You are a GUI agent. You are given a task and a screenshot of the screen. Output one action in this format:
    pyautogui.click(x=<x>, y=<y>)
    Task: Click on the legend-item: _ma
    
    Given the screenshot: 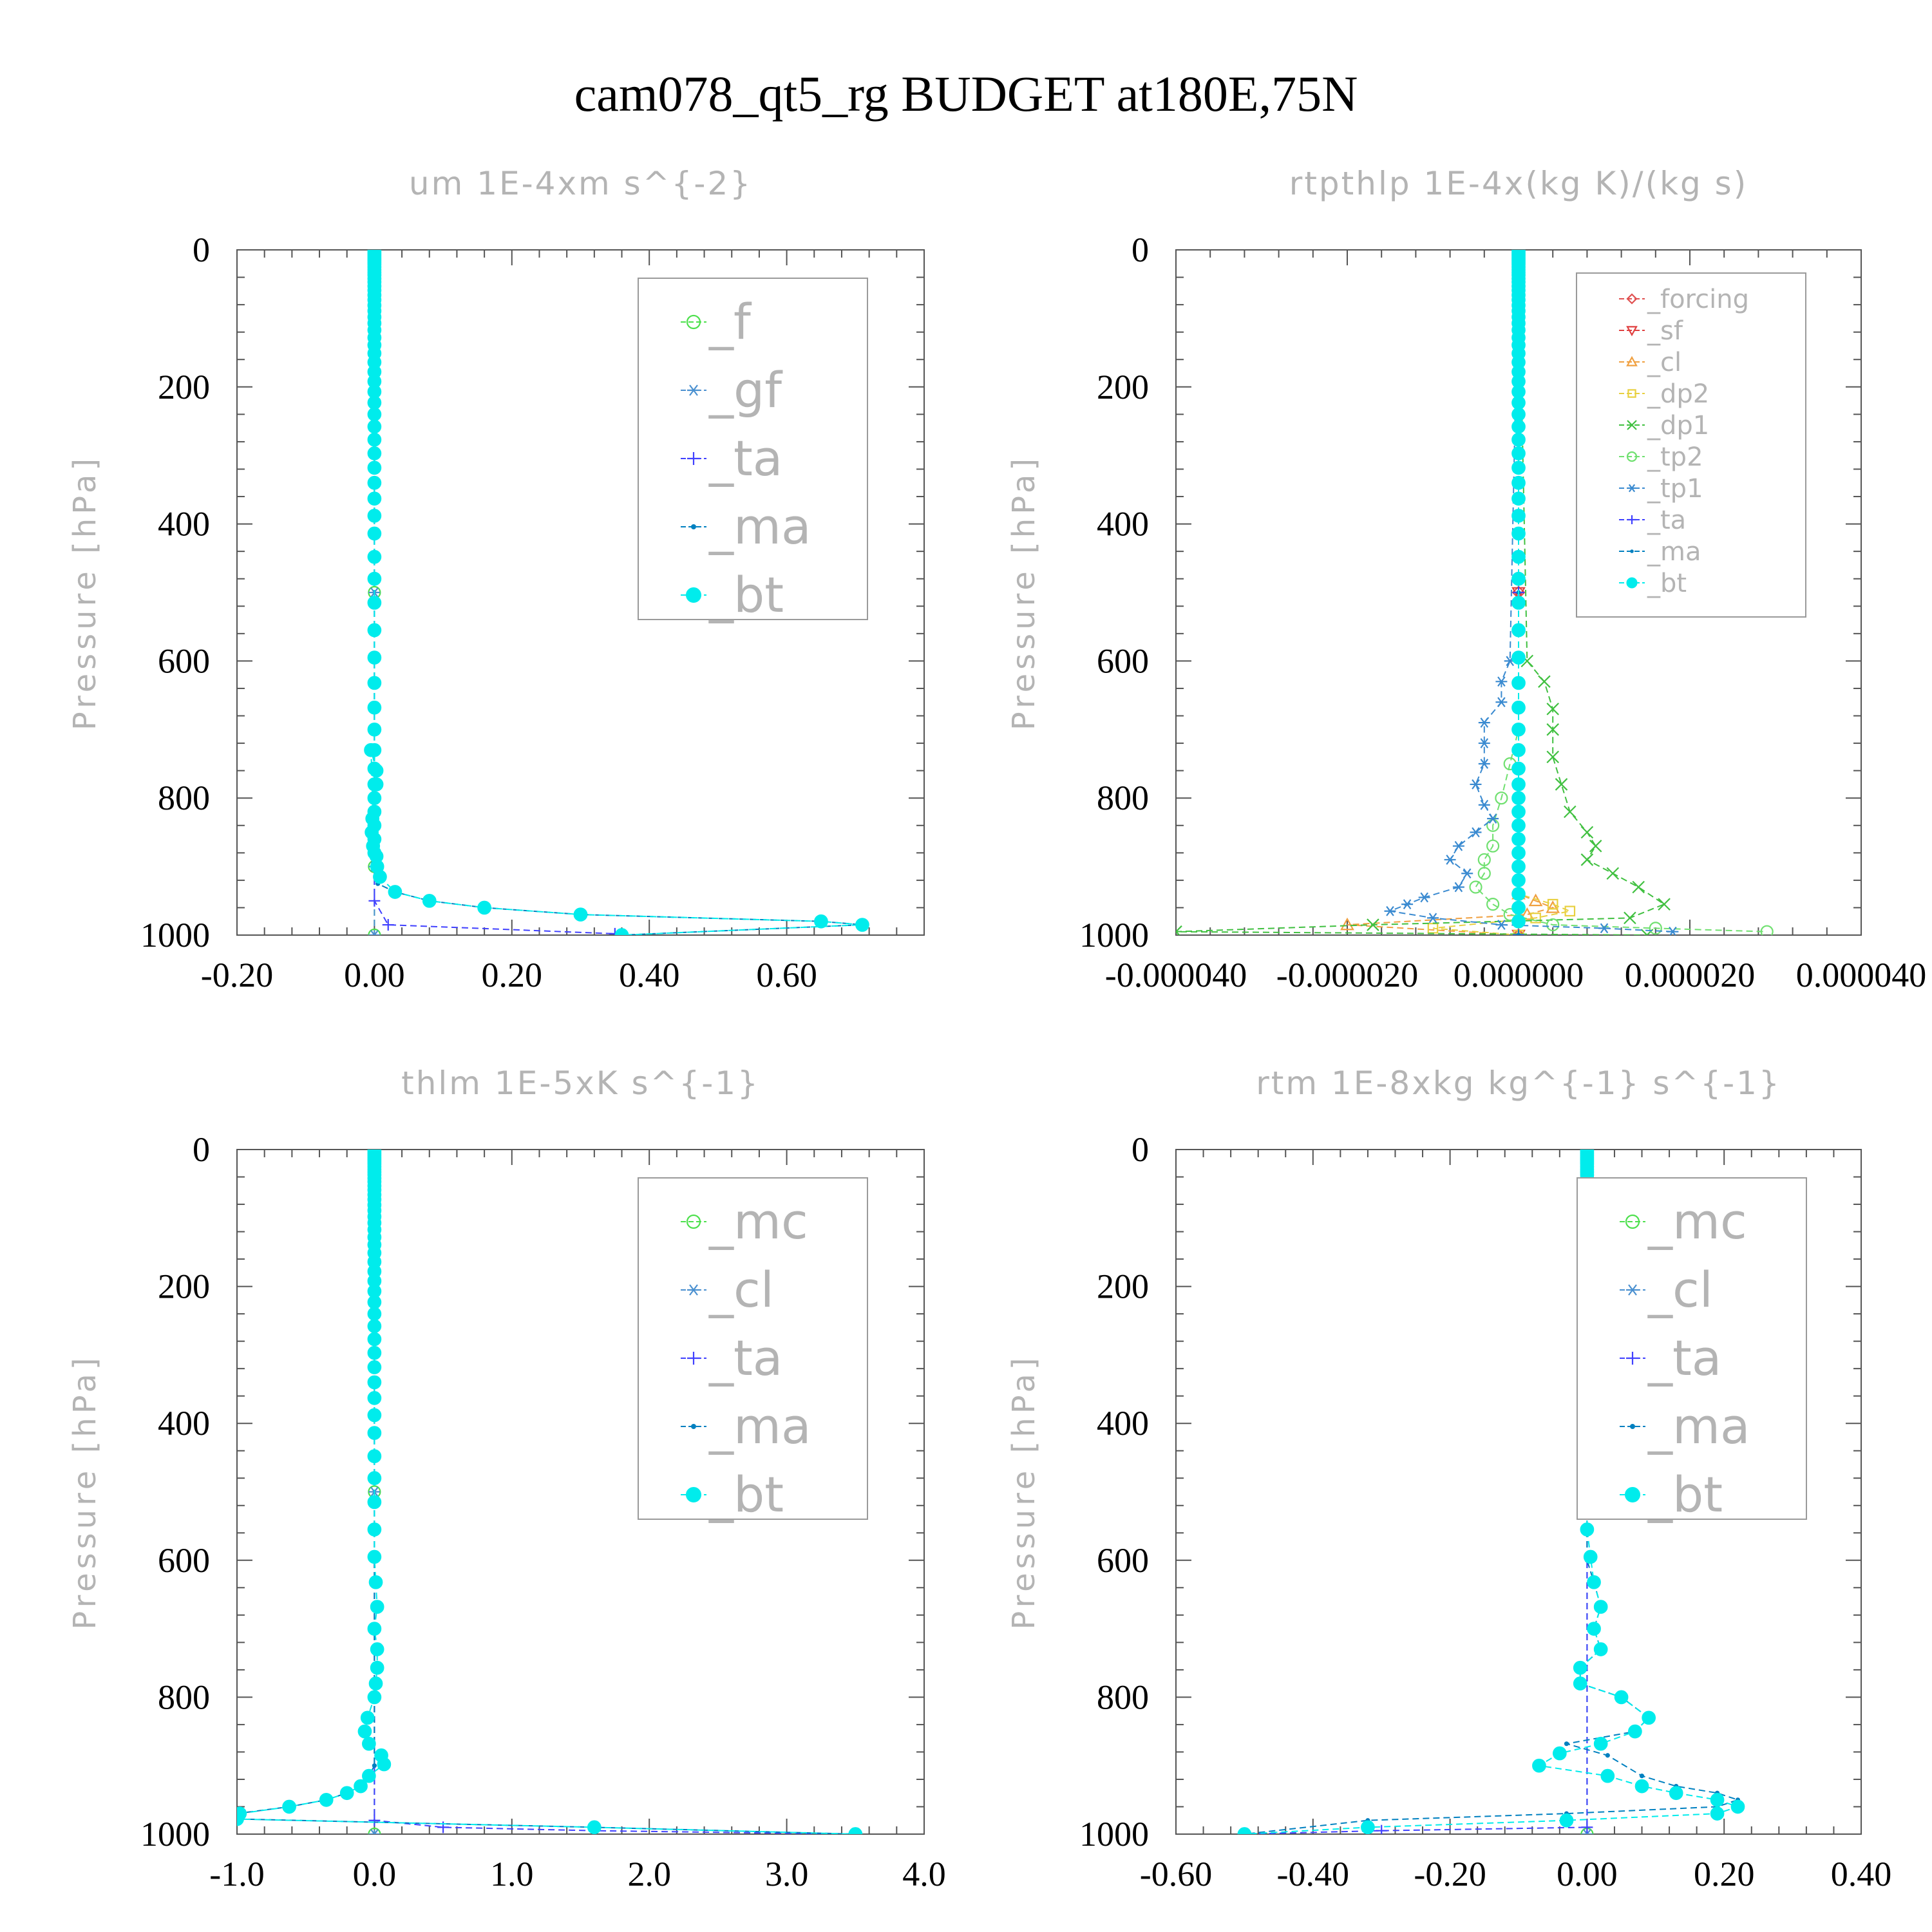 What is the action you would take?
    pyautogui.click(x=746, y=526)
    